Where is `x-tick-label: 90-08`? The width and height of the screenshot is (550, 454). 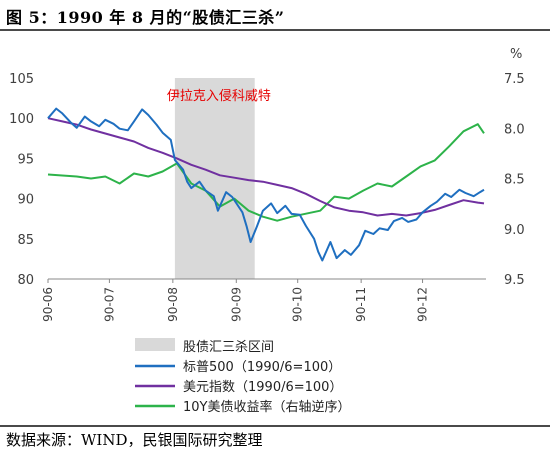 x-tick-label: 90-08 is located at coordinates (173, 304).